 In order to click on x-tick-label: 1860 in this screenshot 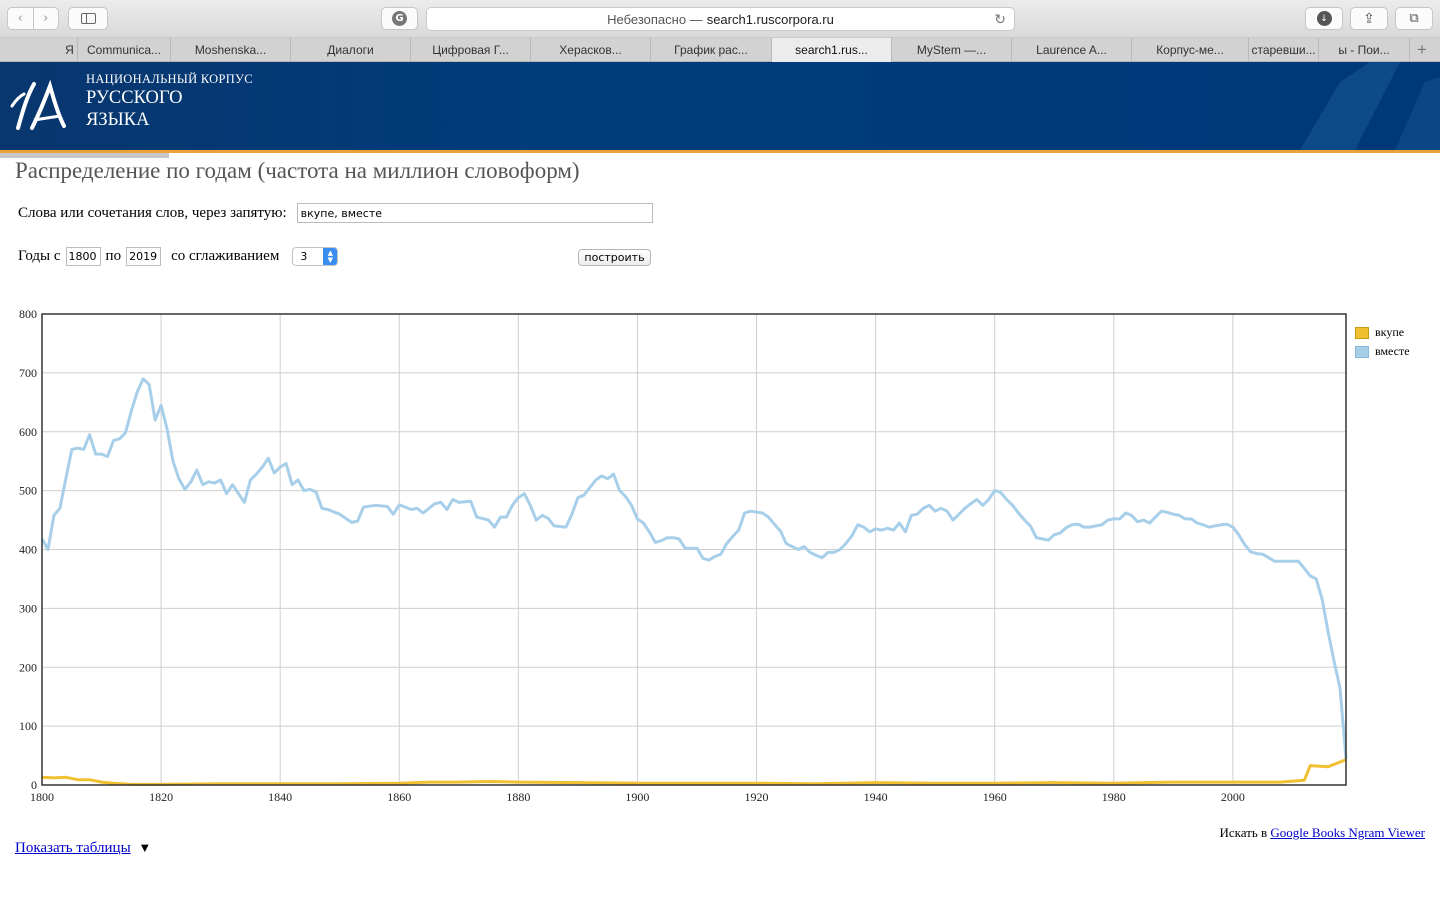, I will do `click(399, 797)`.